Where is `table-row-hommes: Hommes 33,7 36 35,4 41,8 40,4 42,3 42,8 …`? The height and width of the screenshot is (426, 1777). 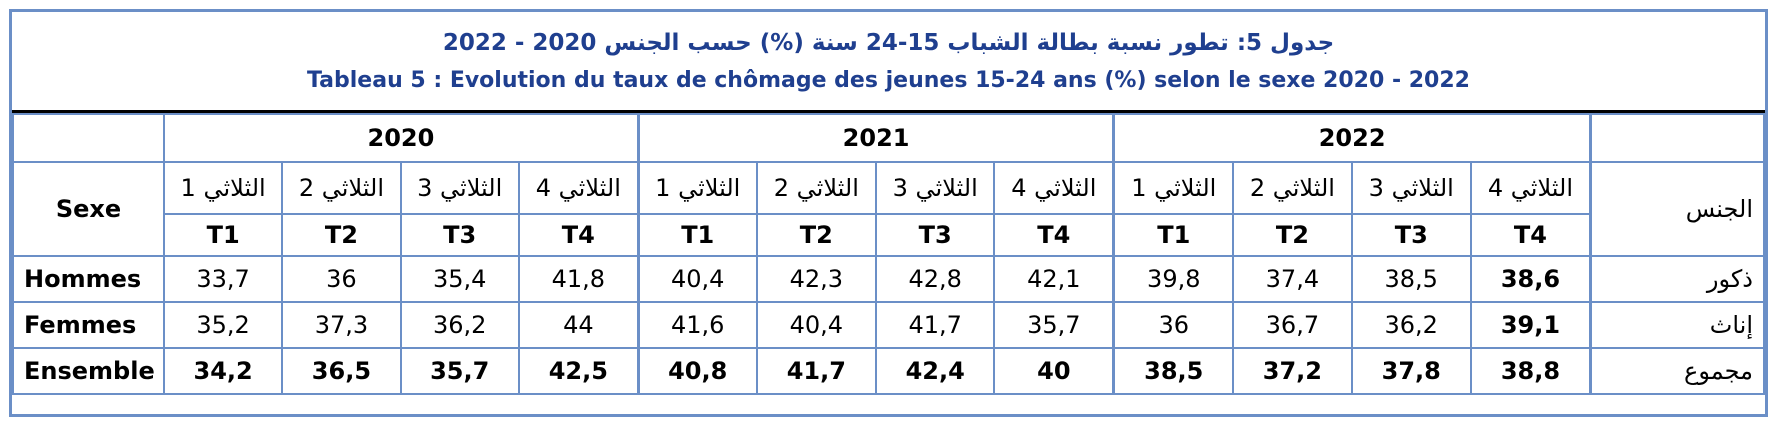
table-row-hommes: Hommes 33,7 36 35,4 41,8 40,4 42,3 42,8 … is located at coordinates (888, 279).